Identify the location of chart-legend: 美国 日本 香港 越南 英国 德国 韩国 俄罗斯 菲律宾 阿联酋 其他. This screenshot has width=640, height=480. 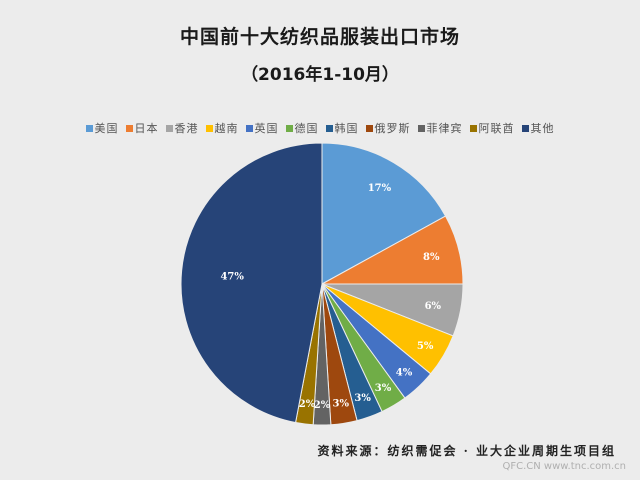
(320, 128).